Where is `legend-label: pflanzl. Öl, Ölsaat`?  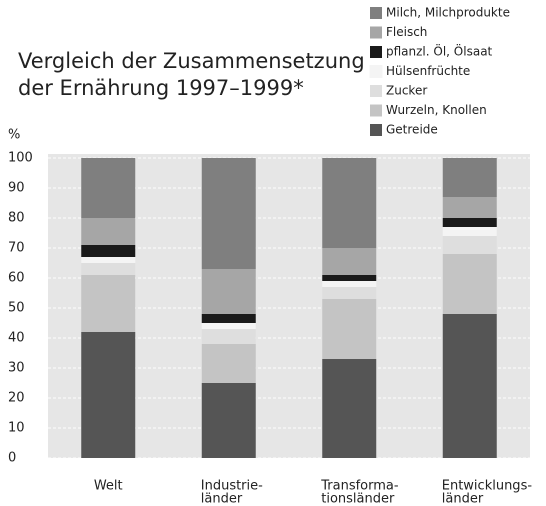 legend-label: pflanzl. Öl, Ölsaat is located at coordinates (439, 51).